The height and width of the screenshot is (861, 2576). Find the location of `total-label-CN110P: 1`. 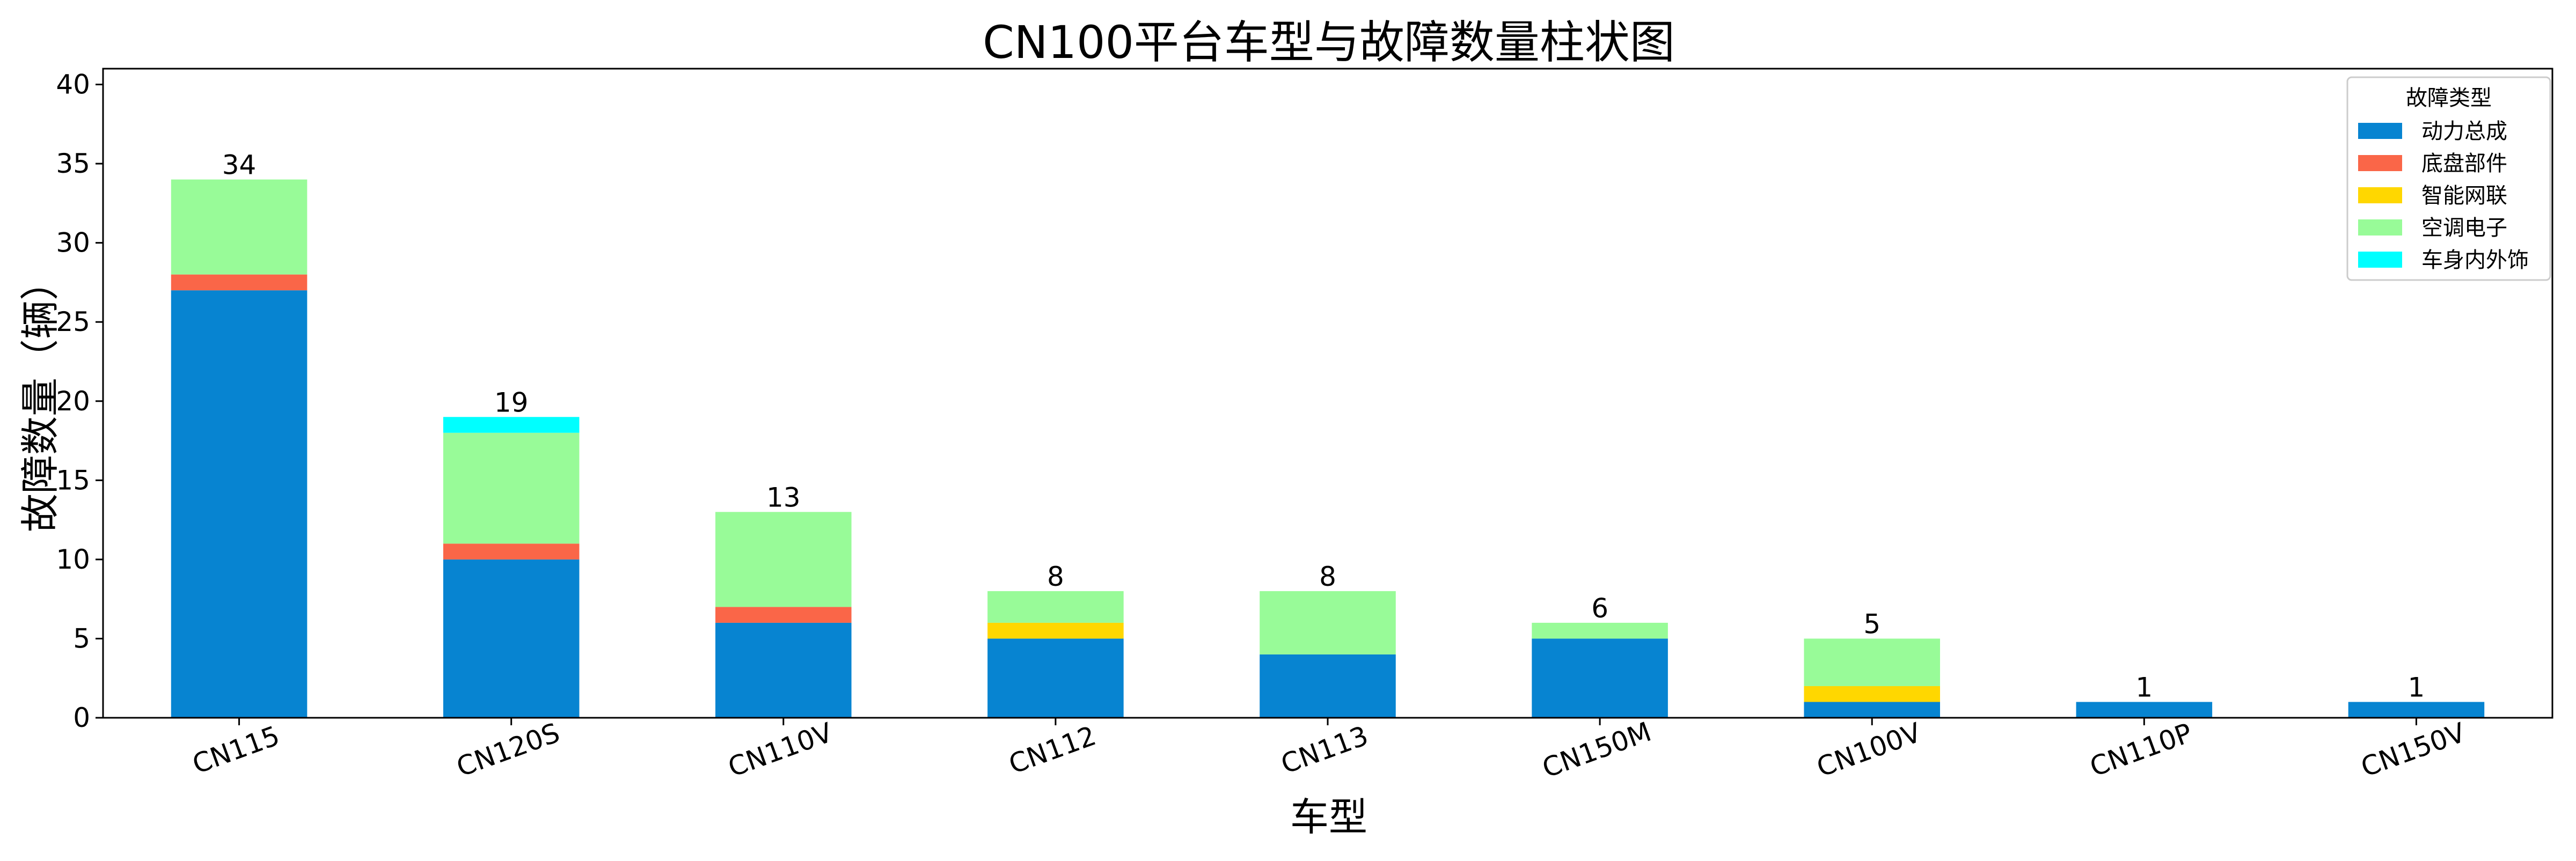

total-label-CN110P: 1 is located at coordinates (2144, 687).